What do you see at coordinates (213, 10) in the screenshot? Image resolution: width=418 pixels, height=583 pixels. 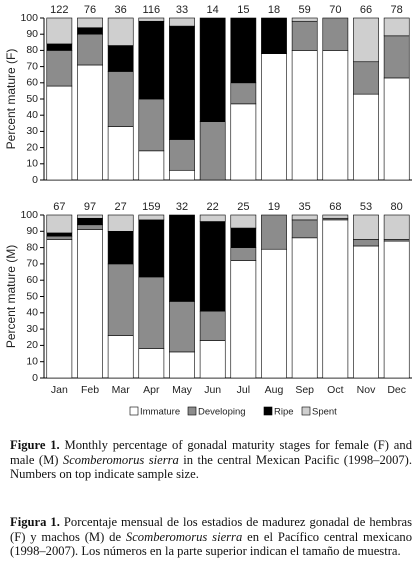 I see `sample-size: 14` at bounding box center [213, 10].